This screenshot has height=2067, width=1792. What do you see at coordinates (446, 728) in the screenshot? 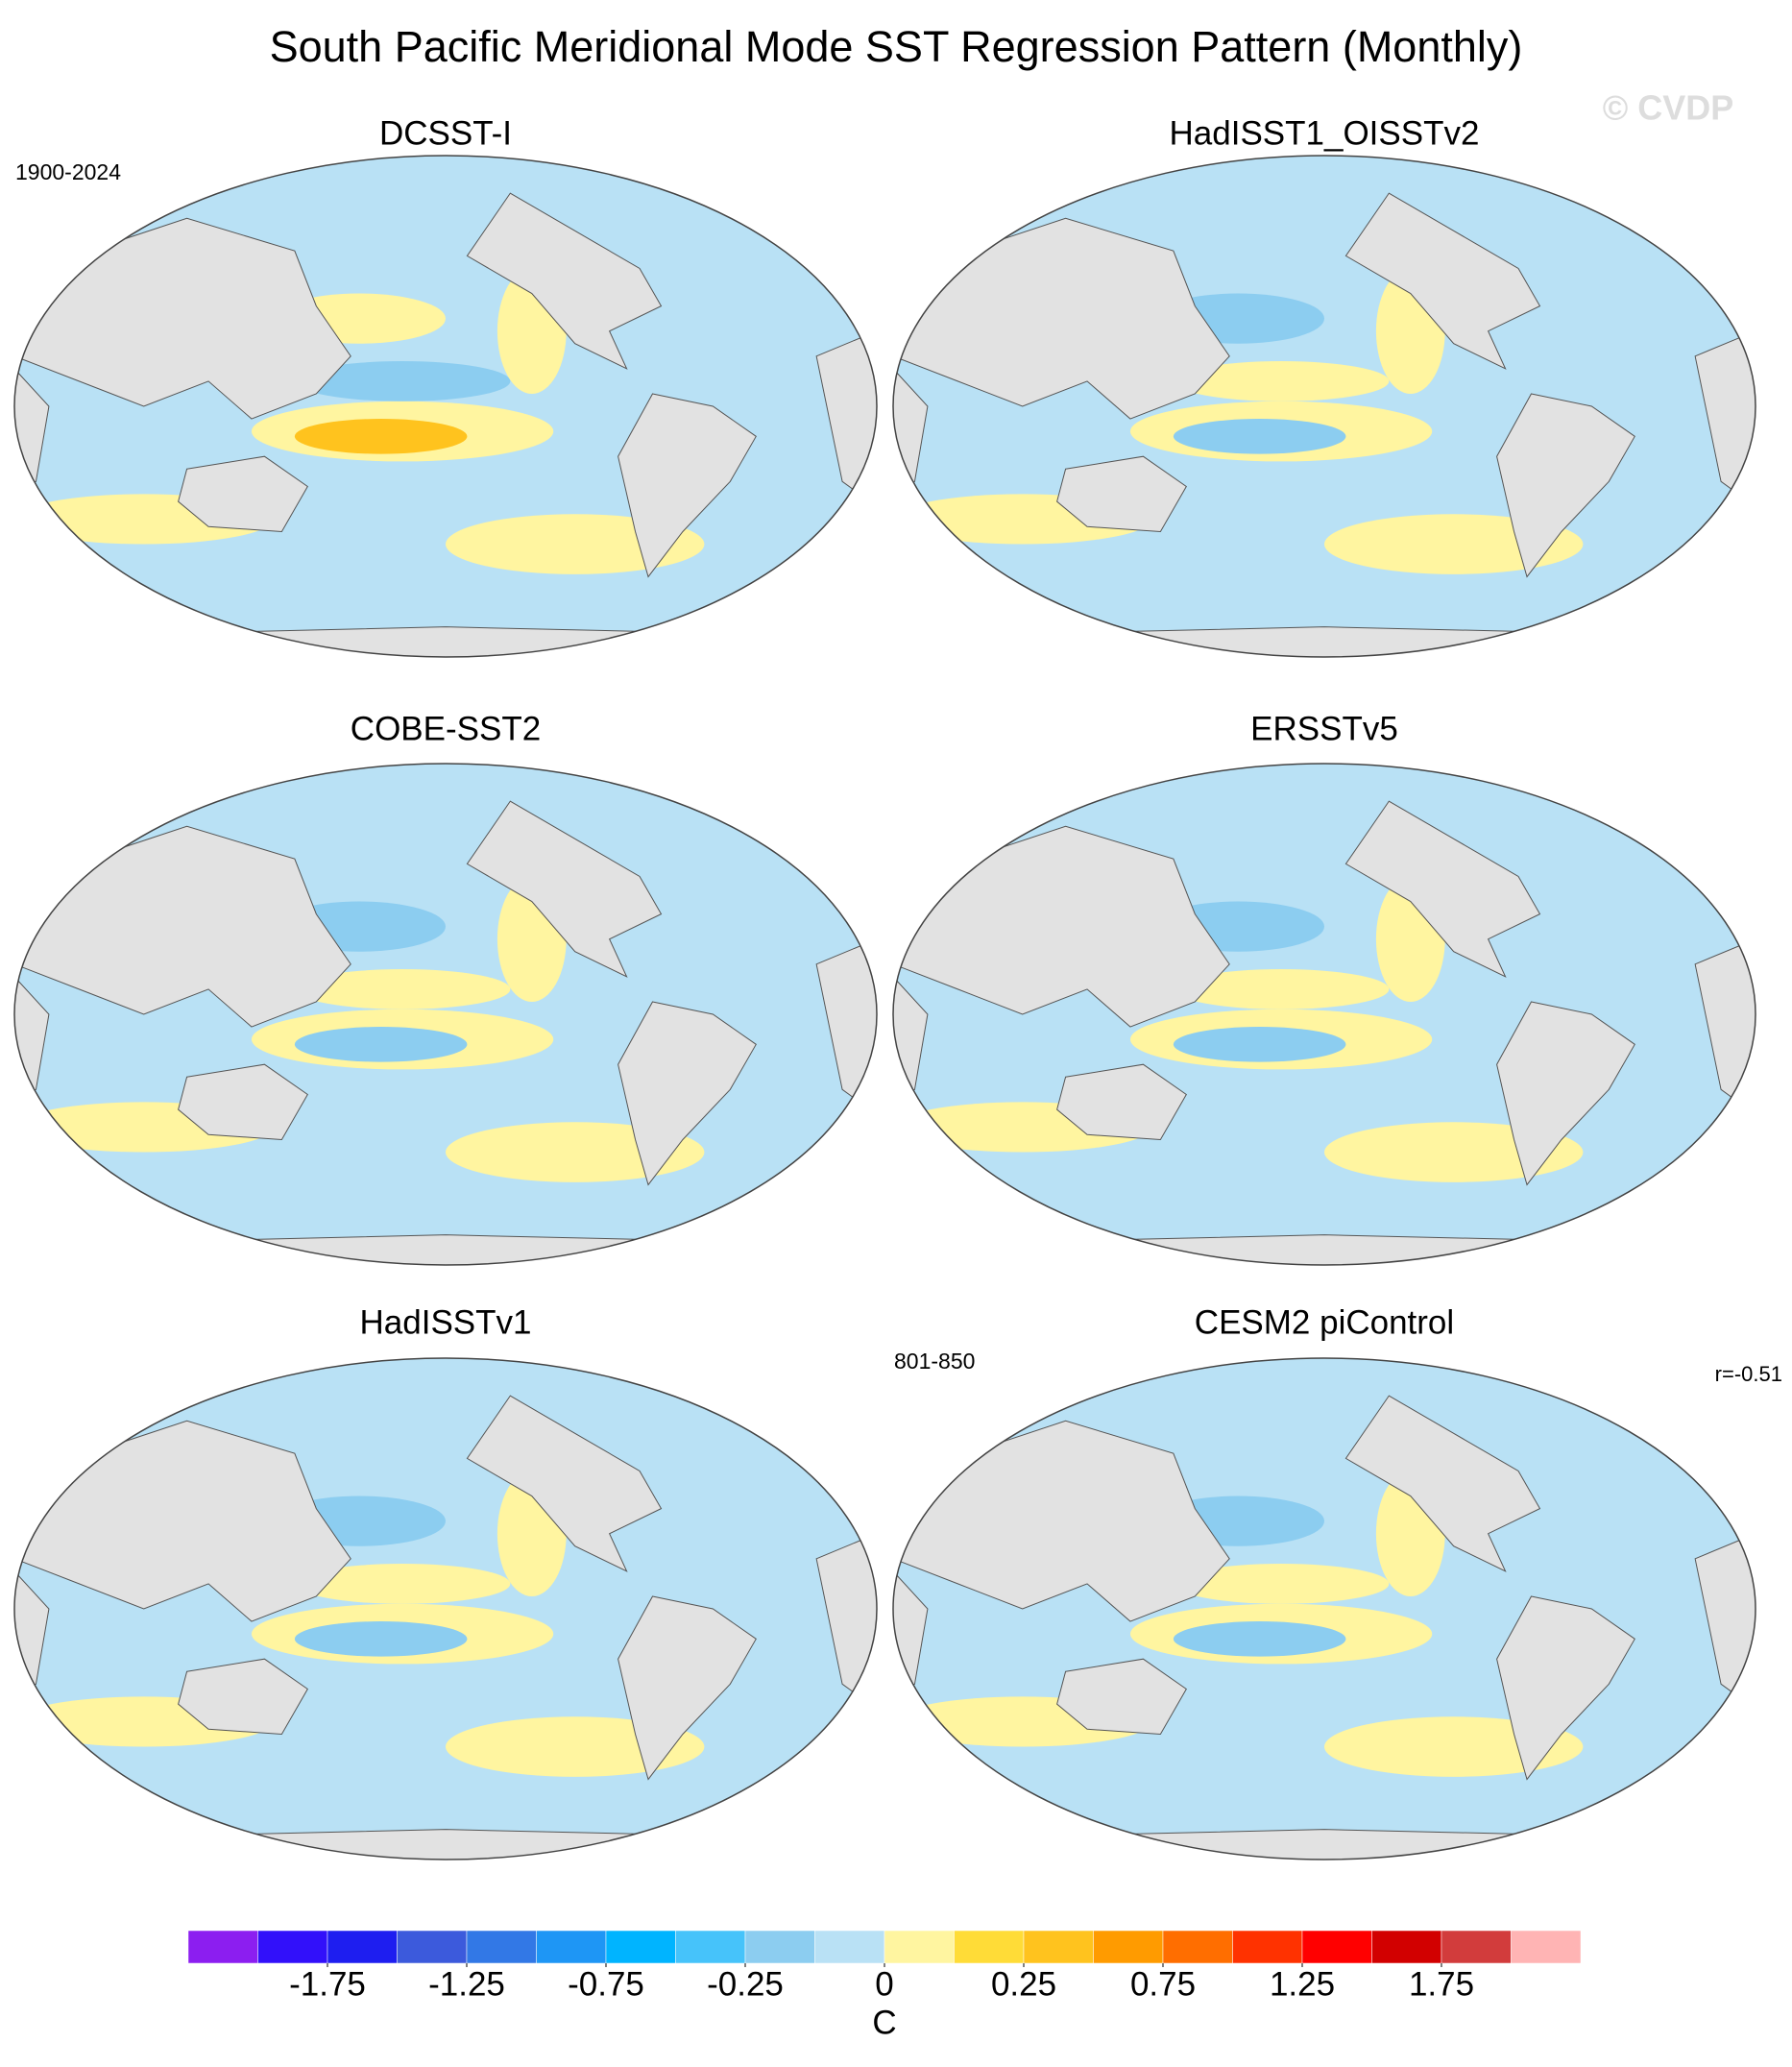
I see `panel-title: COBE-SST2` at bounding box center [446, 728].